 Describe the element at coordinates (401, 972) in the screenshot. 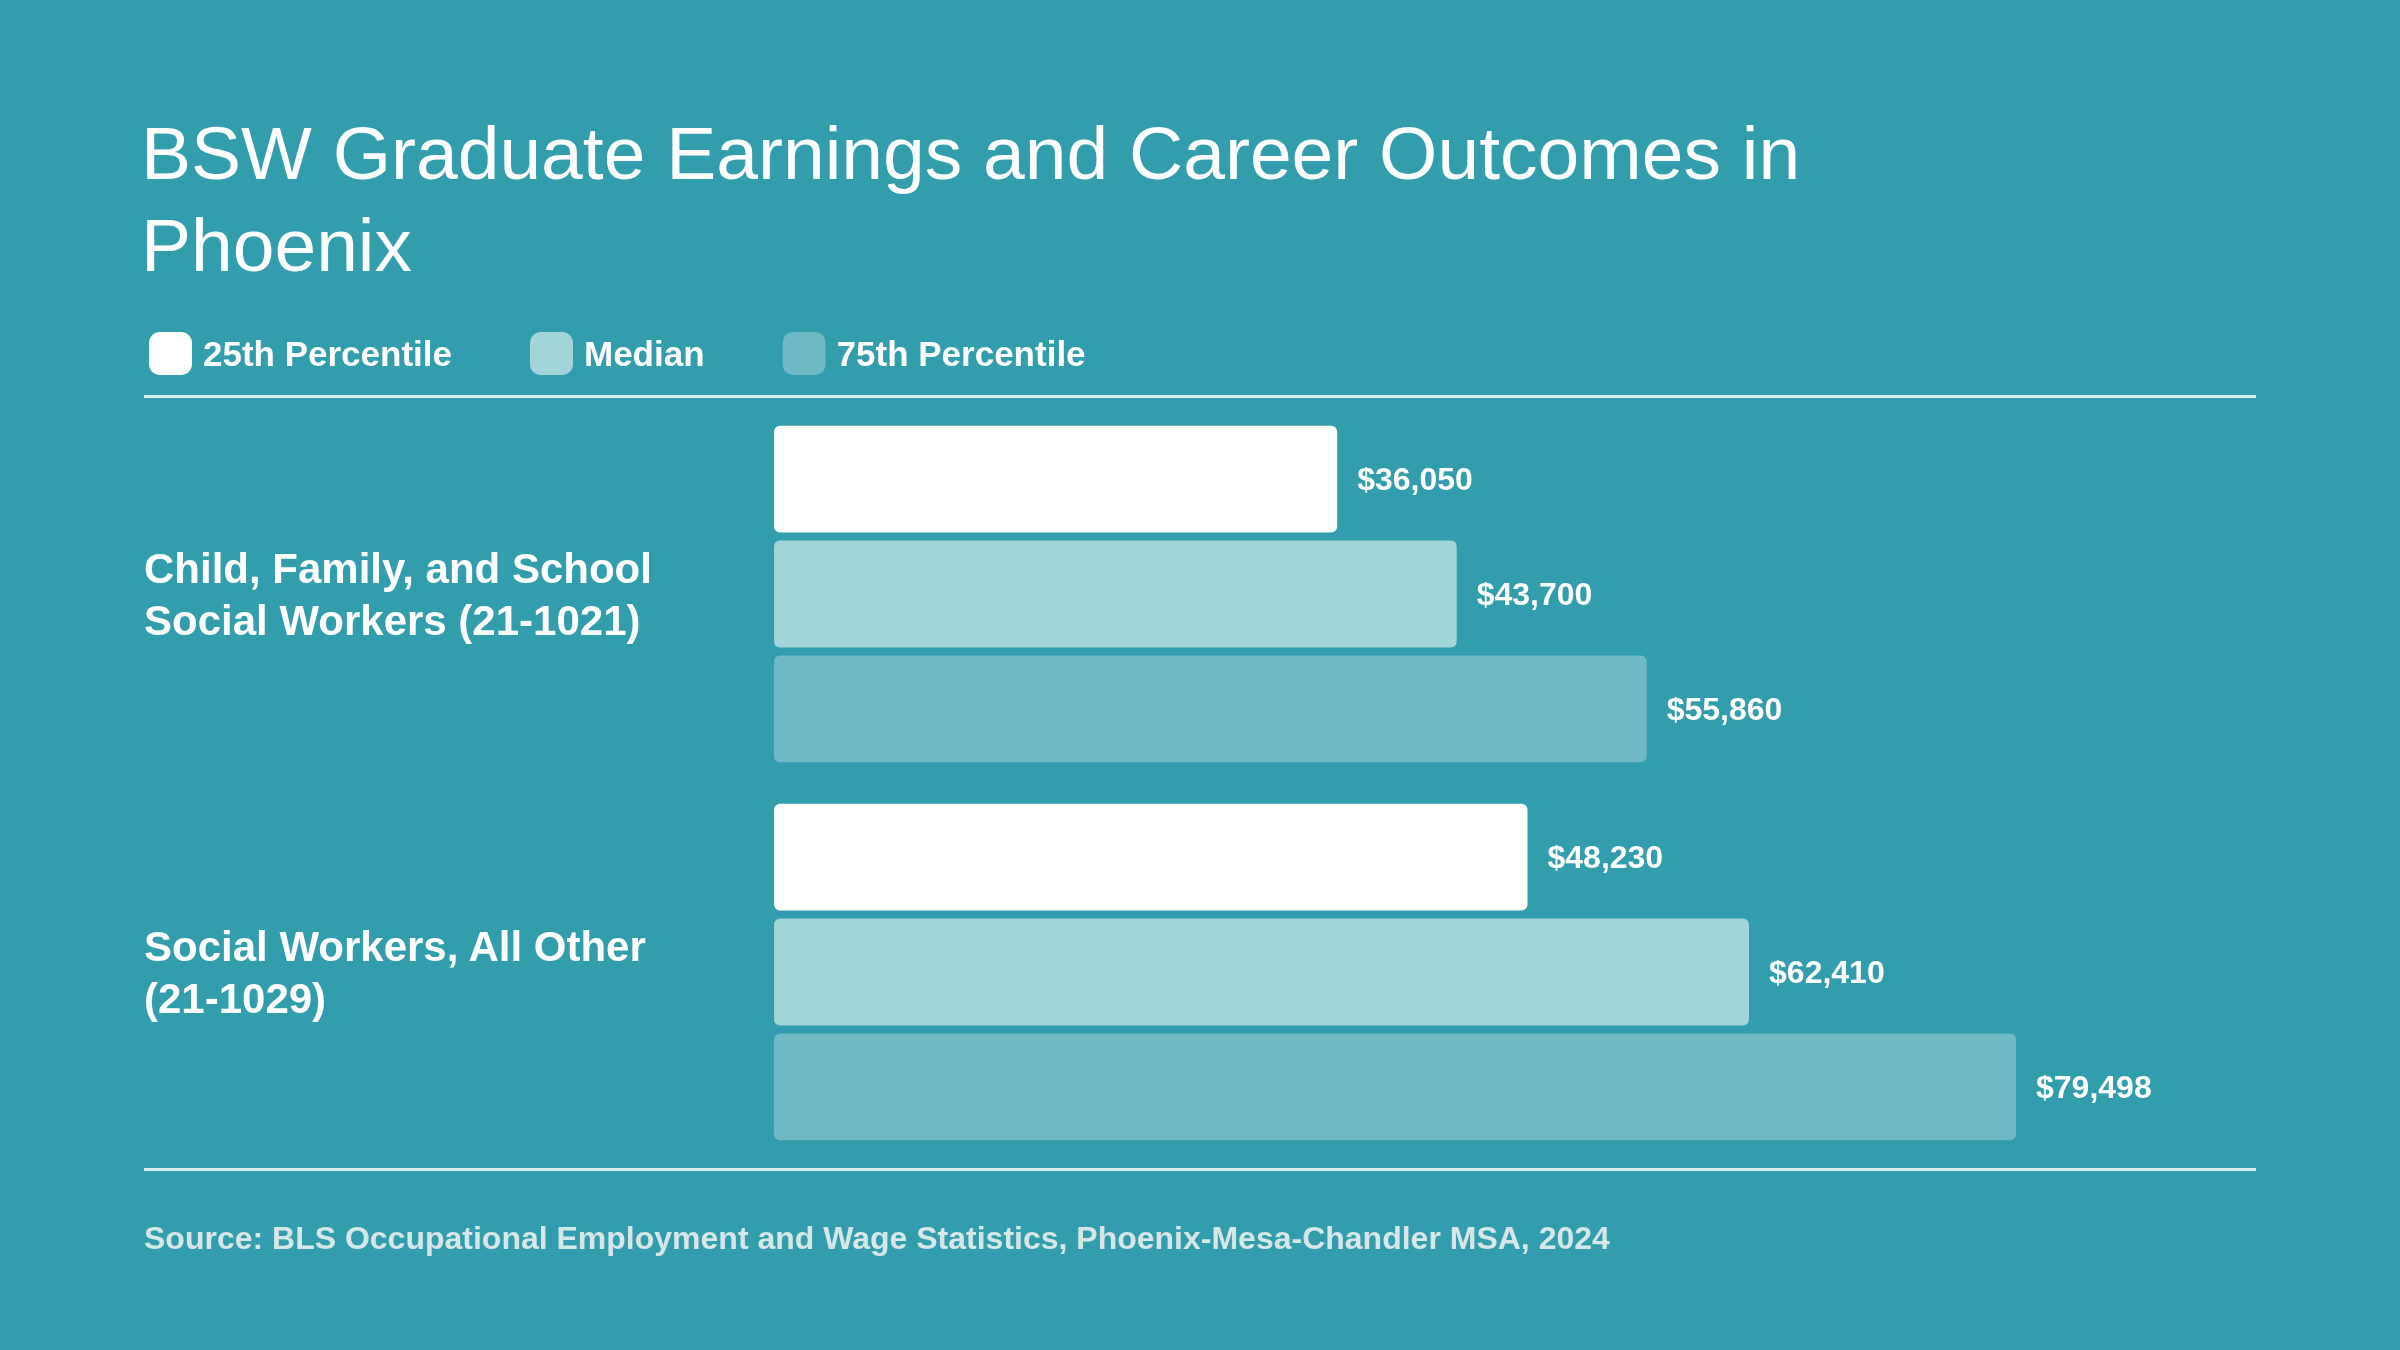

I see `y-tick-label: Social Workers, All Other (21-1029)` at that location.